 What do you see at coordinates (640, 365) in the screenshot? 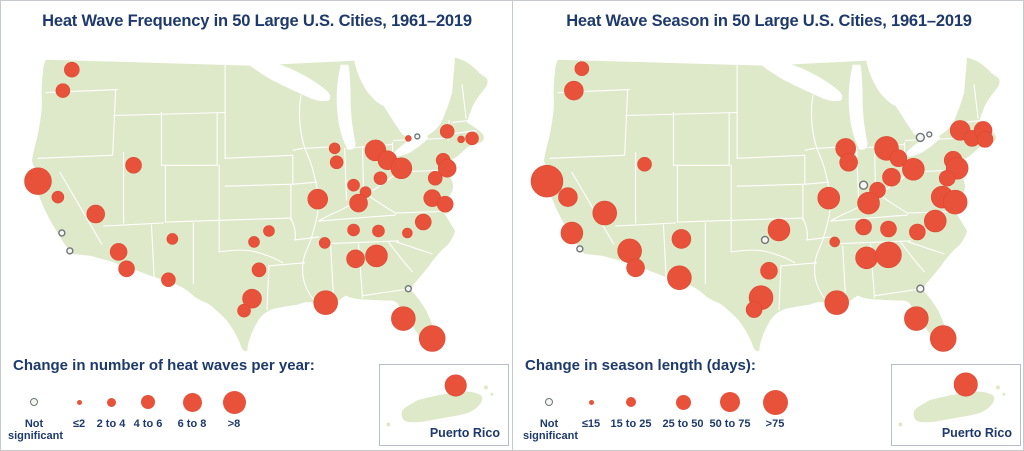
I see `legend-title-season: Change in season length (days):` at bounding box center [640, 365].